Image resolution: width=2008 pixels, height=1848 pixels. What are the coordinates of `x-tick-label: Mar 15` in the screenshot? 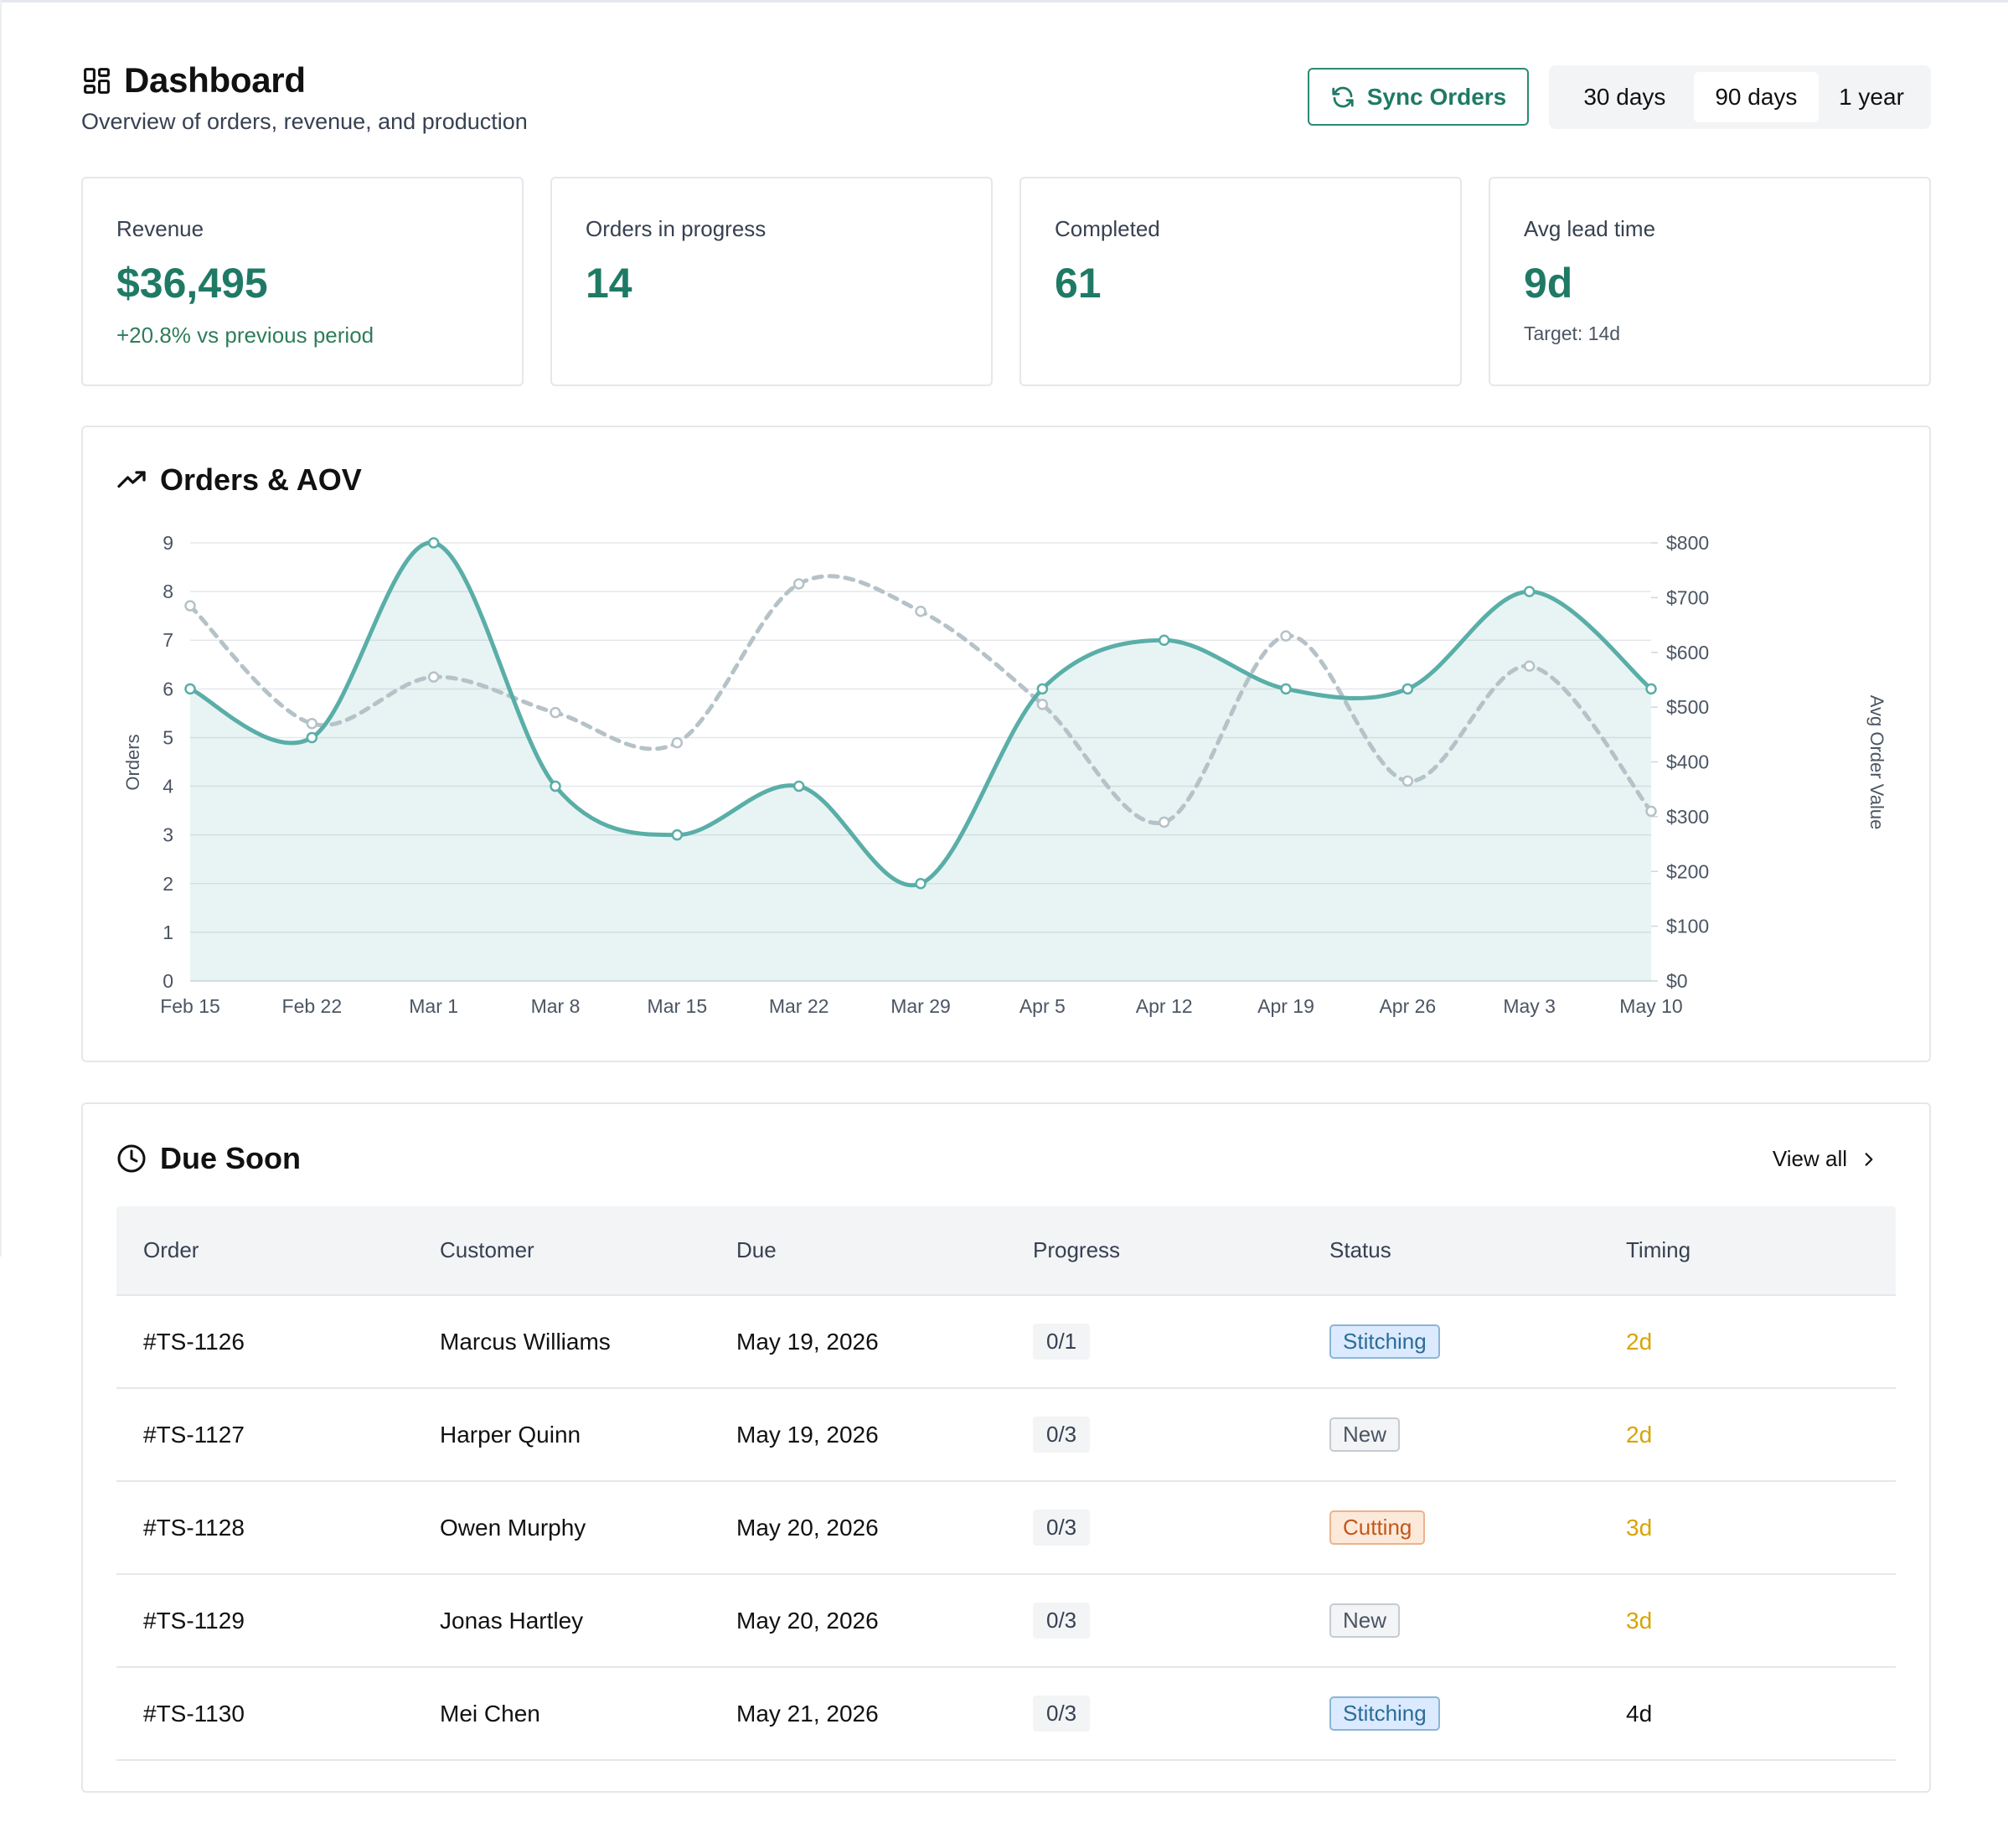 It's located at (678, 1006).